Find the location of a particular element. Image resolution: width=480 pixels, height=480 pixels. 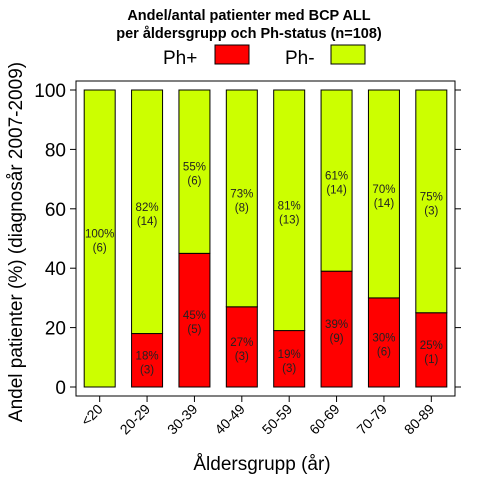

y-tick-label: 80 is located at coordinates (55, 150).